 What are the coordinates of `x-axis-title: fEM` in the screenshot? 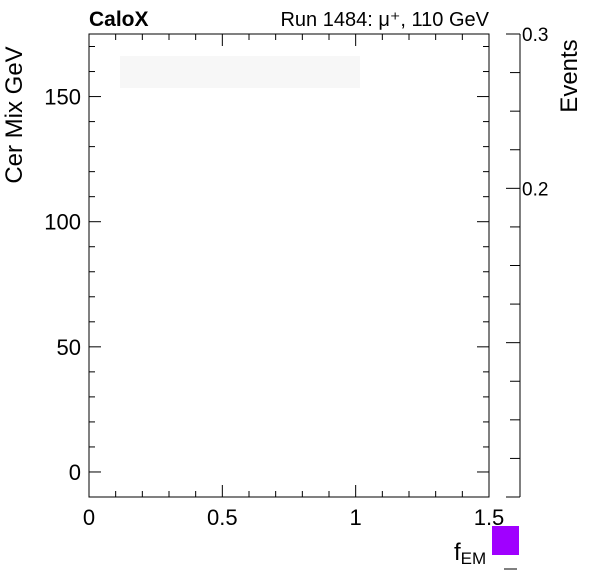 It's located at (470, 553).